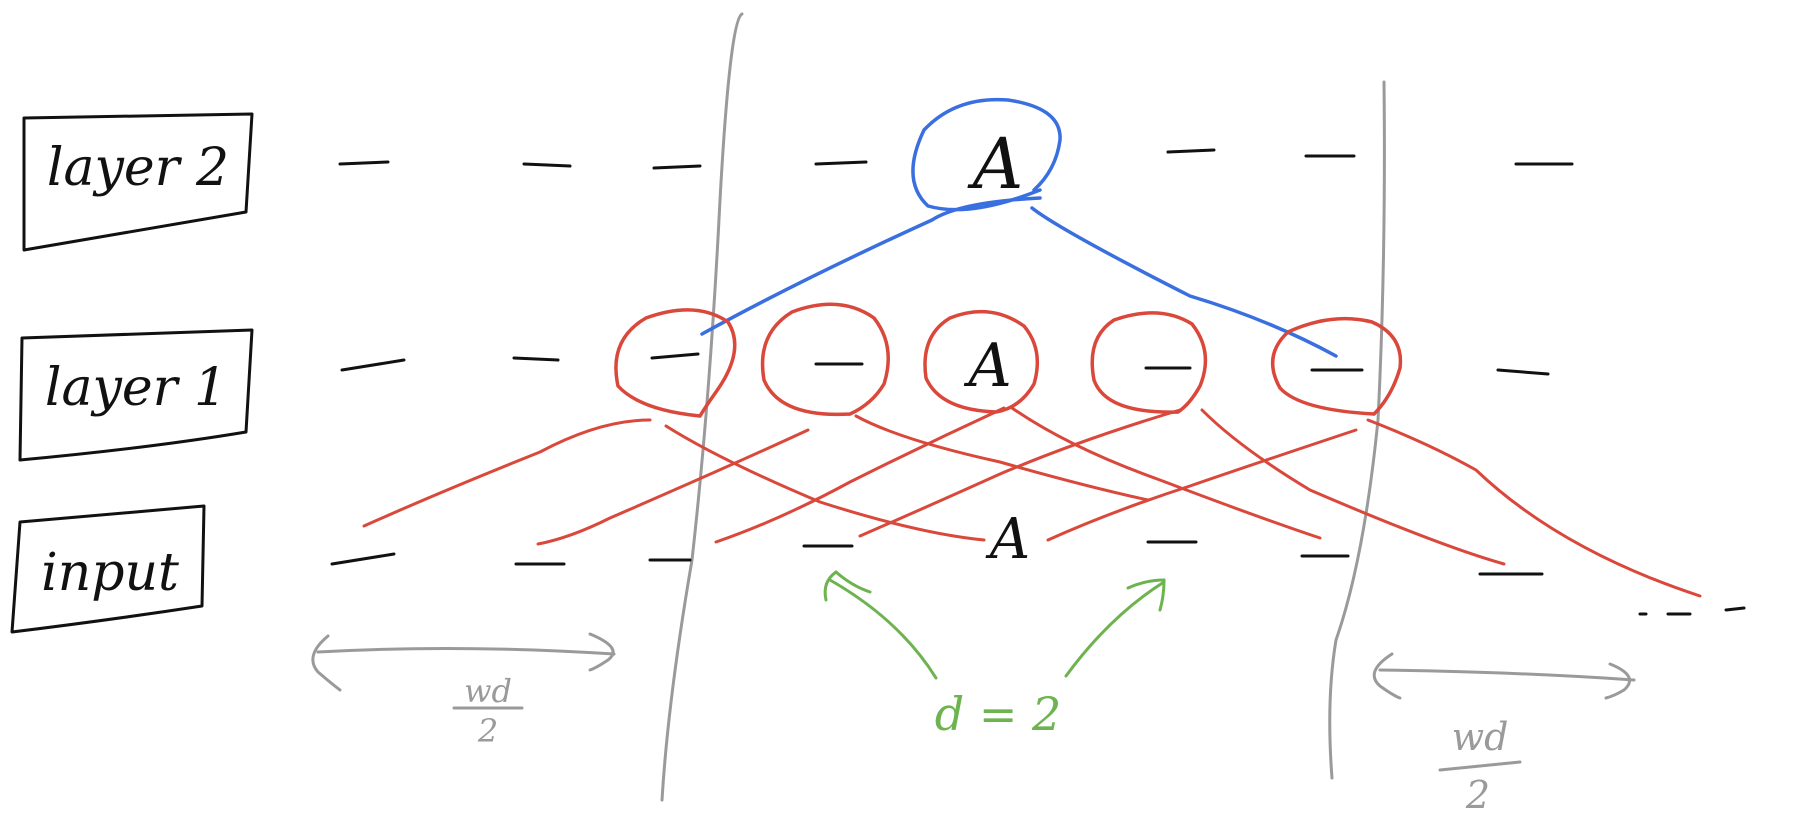 The image size is (1793, 839). What do you see at coordinates (1504, 712) in the screenshot?
I see `window-size-right` at bounding box center [1504, 712].